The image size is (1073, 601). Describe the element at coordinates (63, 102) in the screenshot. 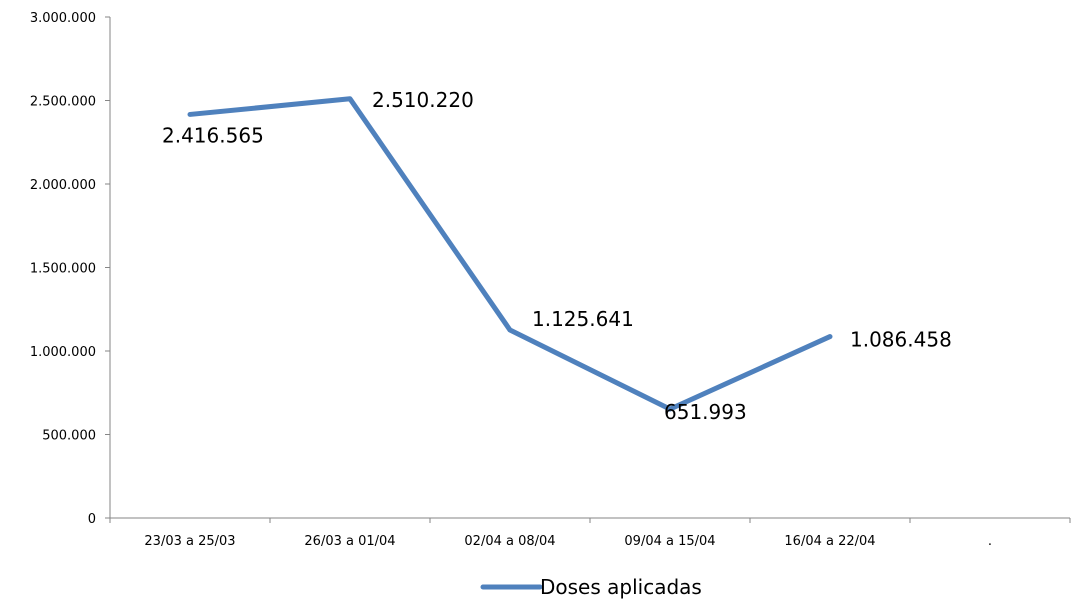

I see `y-tick-label: 2.500.000` at that location.